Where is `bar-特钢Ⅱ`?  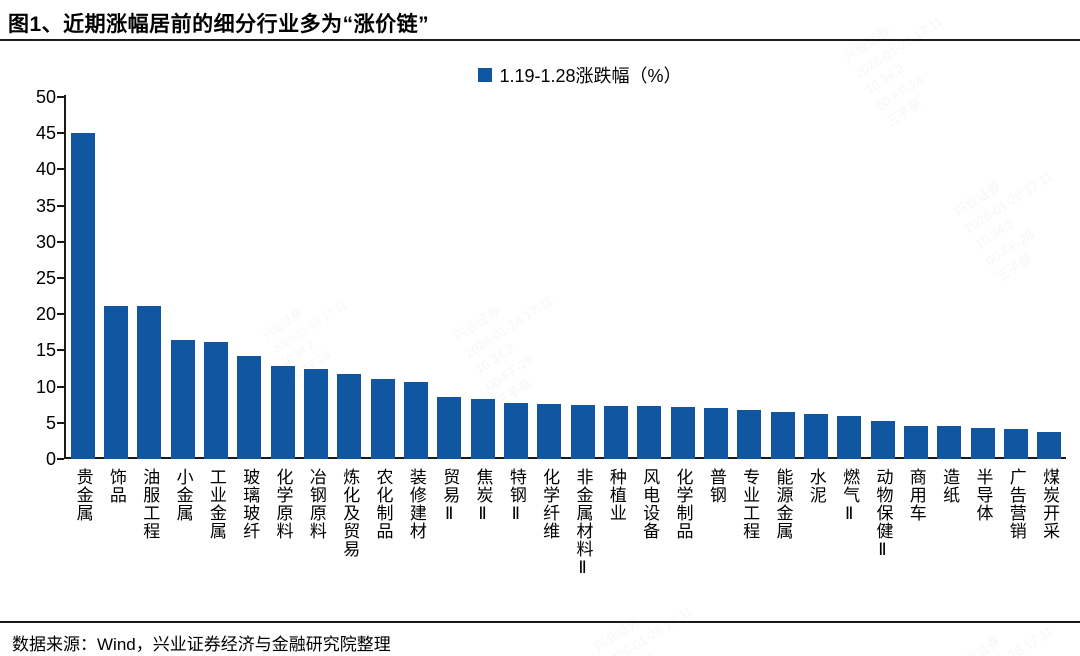
bar-特钢Ⅱ is located at coordinates (515, 430).